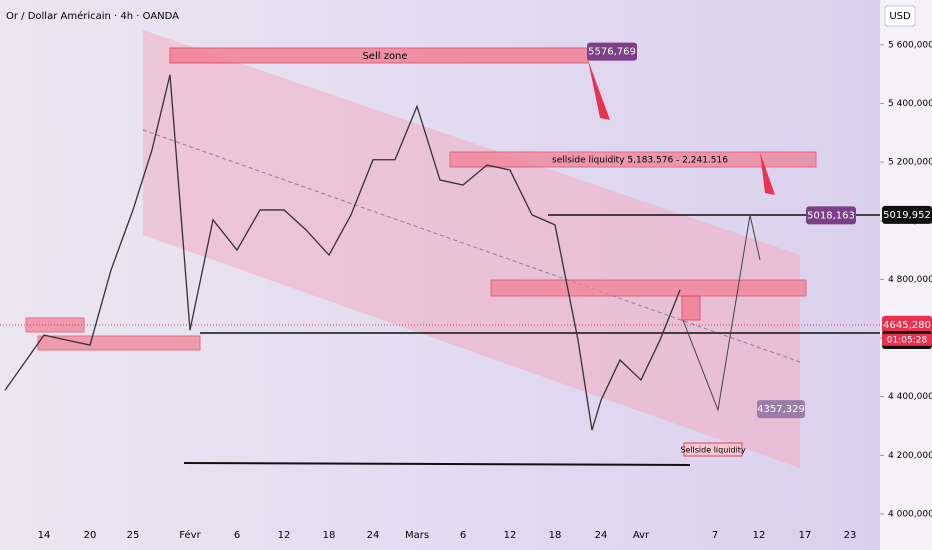 This screenshot has height=550, width=932. What do you see at coordinates (910, 456) in the screenshot?
I see `y-tick-label: 4 200,000` at bounding box center [910, 456].